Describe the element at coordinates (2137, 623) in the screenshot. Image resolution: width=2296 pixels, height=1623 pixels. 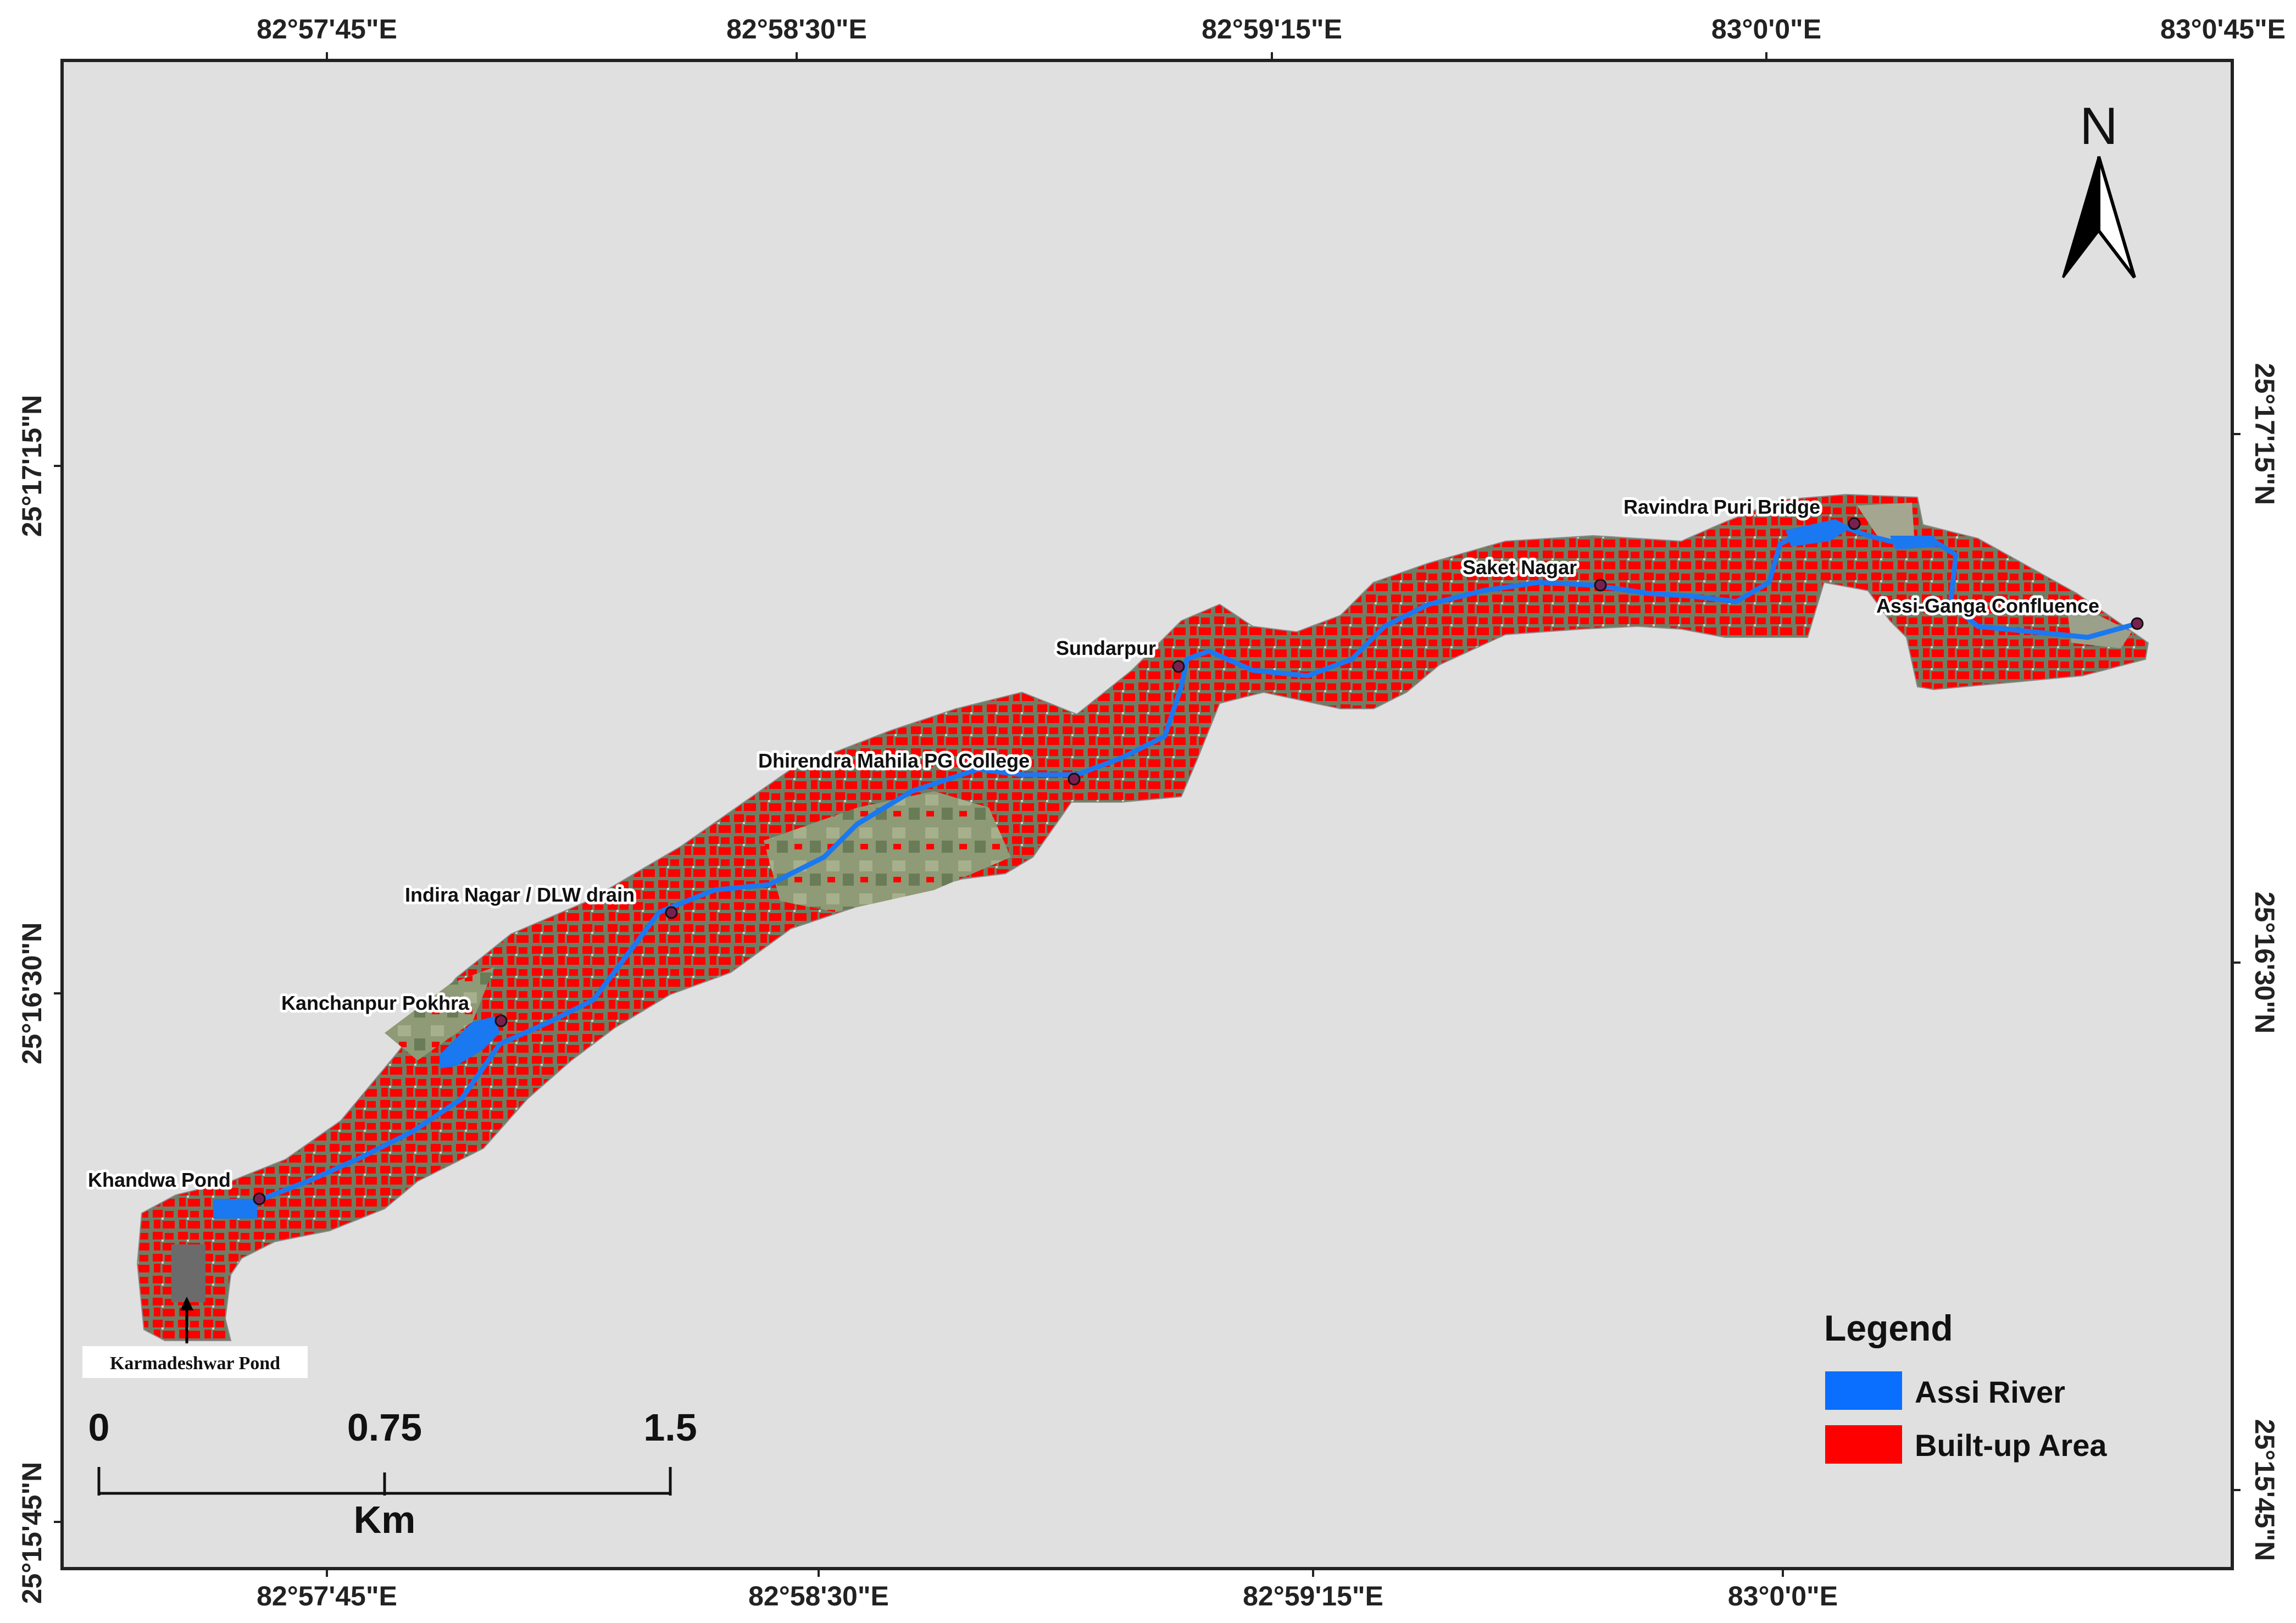
I see `point-assi-ganga-confluence` at that location.